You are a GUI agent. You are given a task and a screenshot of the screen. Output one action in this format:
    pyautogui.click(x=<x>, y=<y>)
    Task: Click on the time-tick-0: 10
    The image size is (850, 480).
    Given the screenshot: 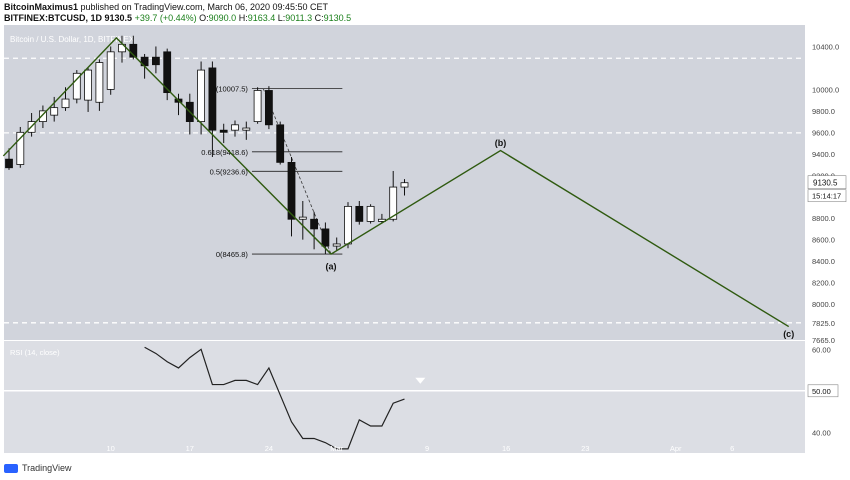 What is the action you would take?
    pyautogui.click(x=111, y=448)
    